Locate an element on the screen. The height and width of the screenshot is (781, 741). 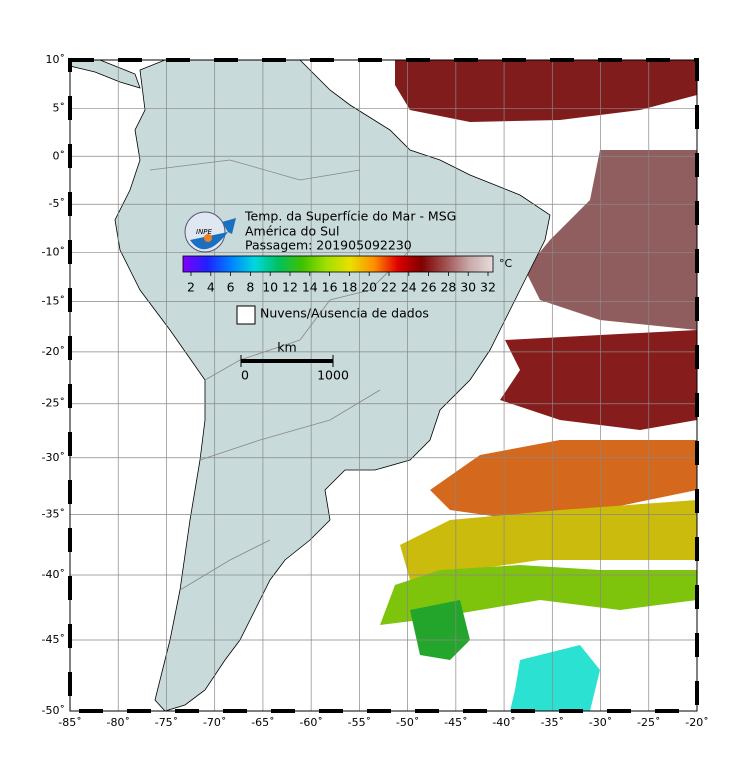
scale-unit: km is located at coordinates (286, 347).